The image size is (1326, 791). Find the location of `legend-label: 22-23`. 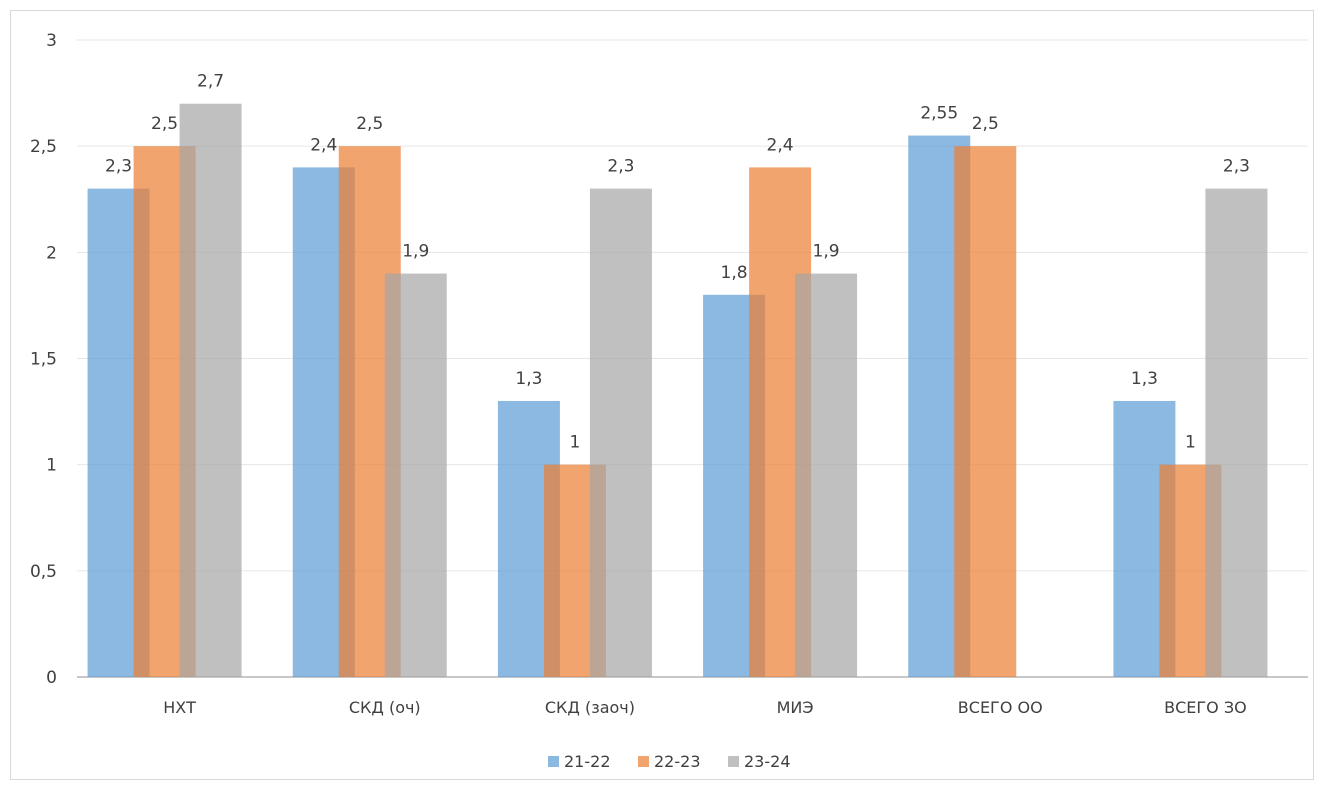

legend-label: 22-23 is located at coordinates (677, 761).